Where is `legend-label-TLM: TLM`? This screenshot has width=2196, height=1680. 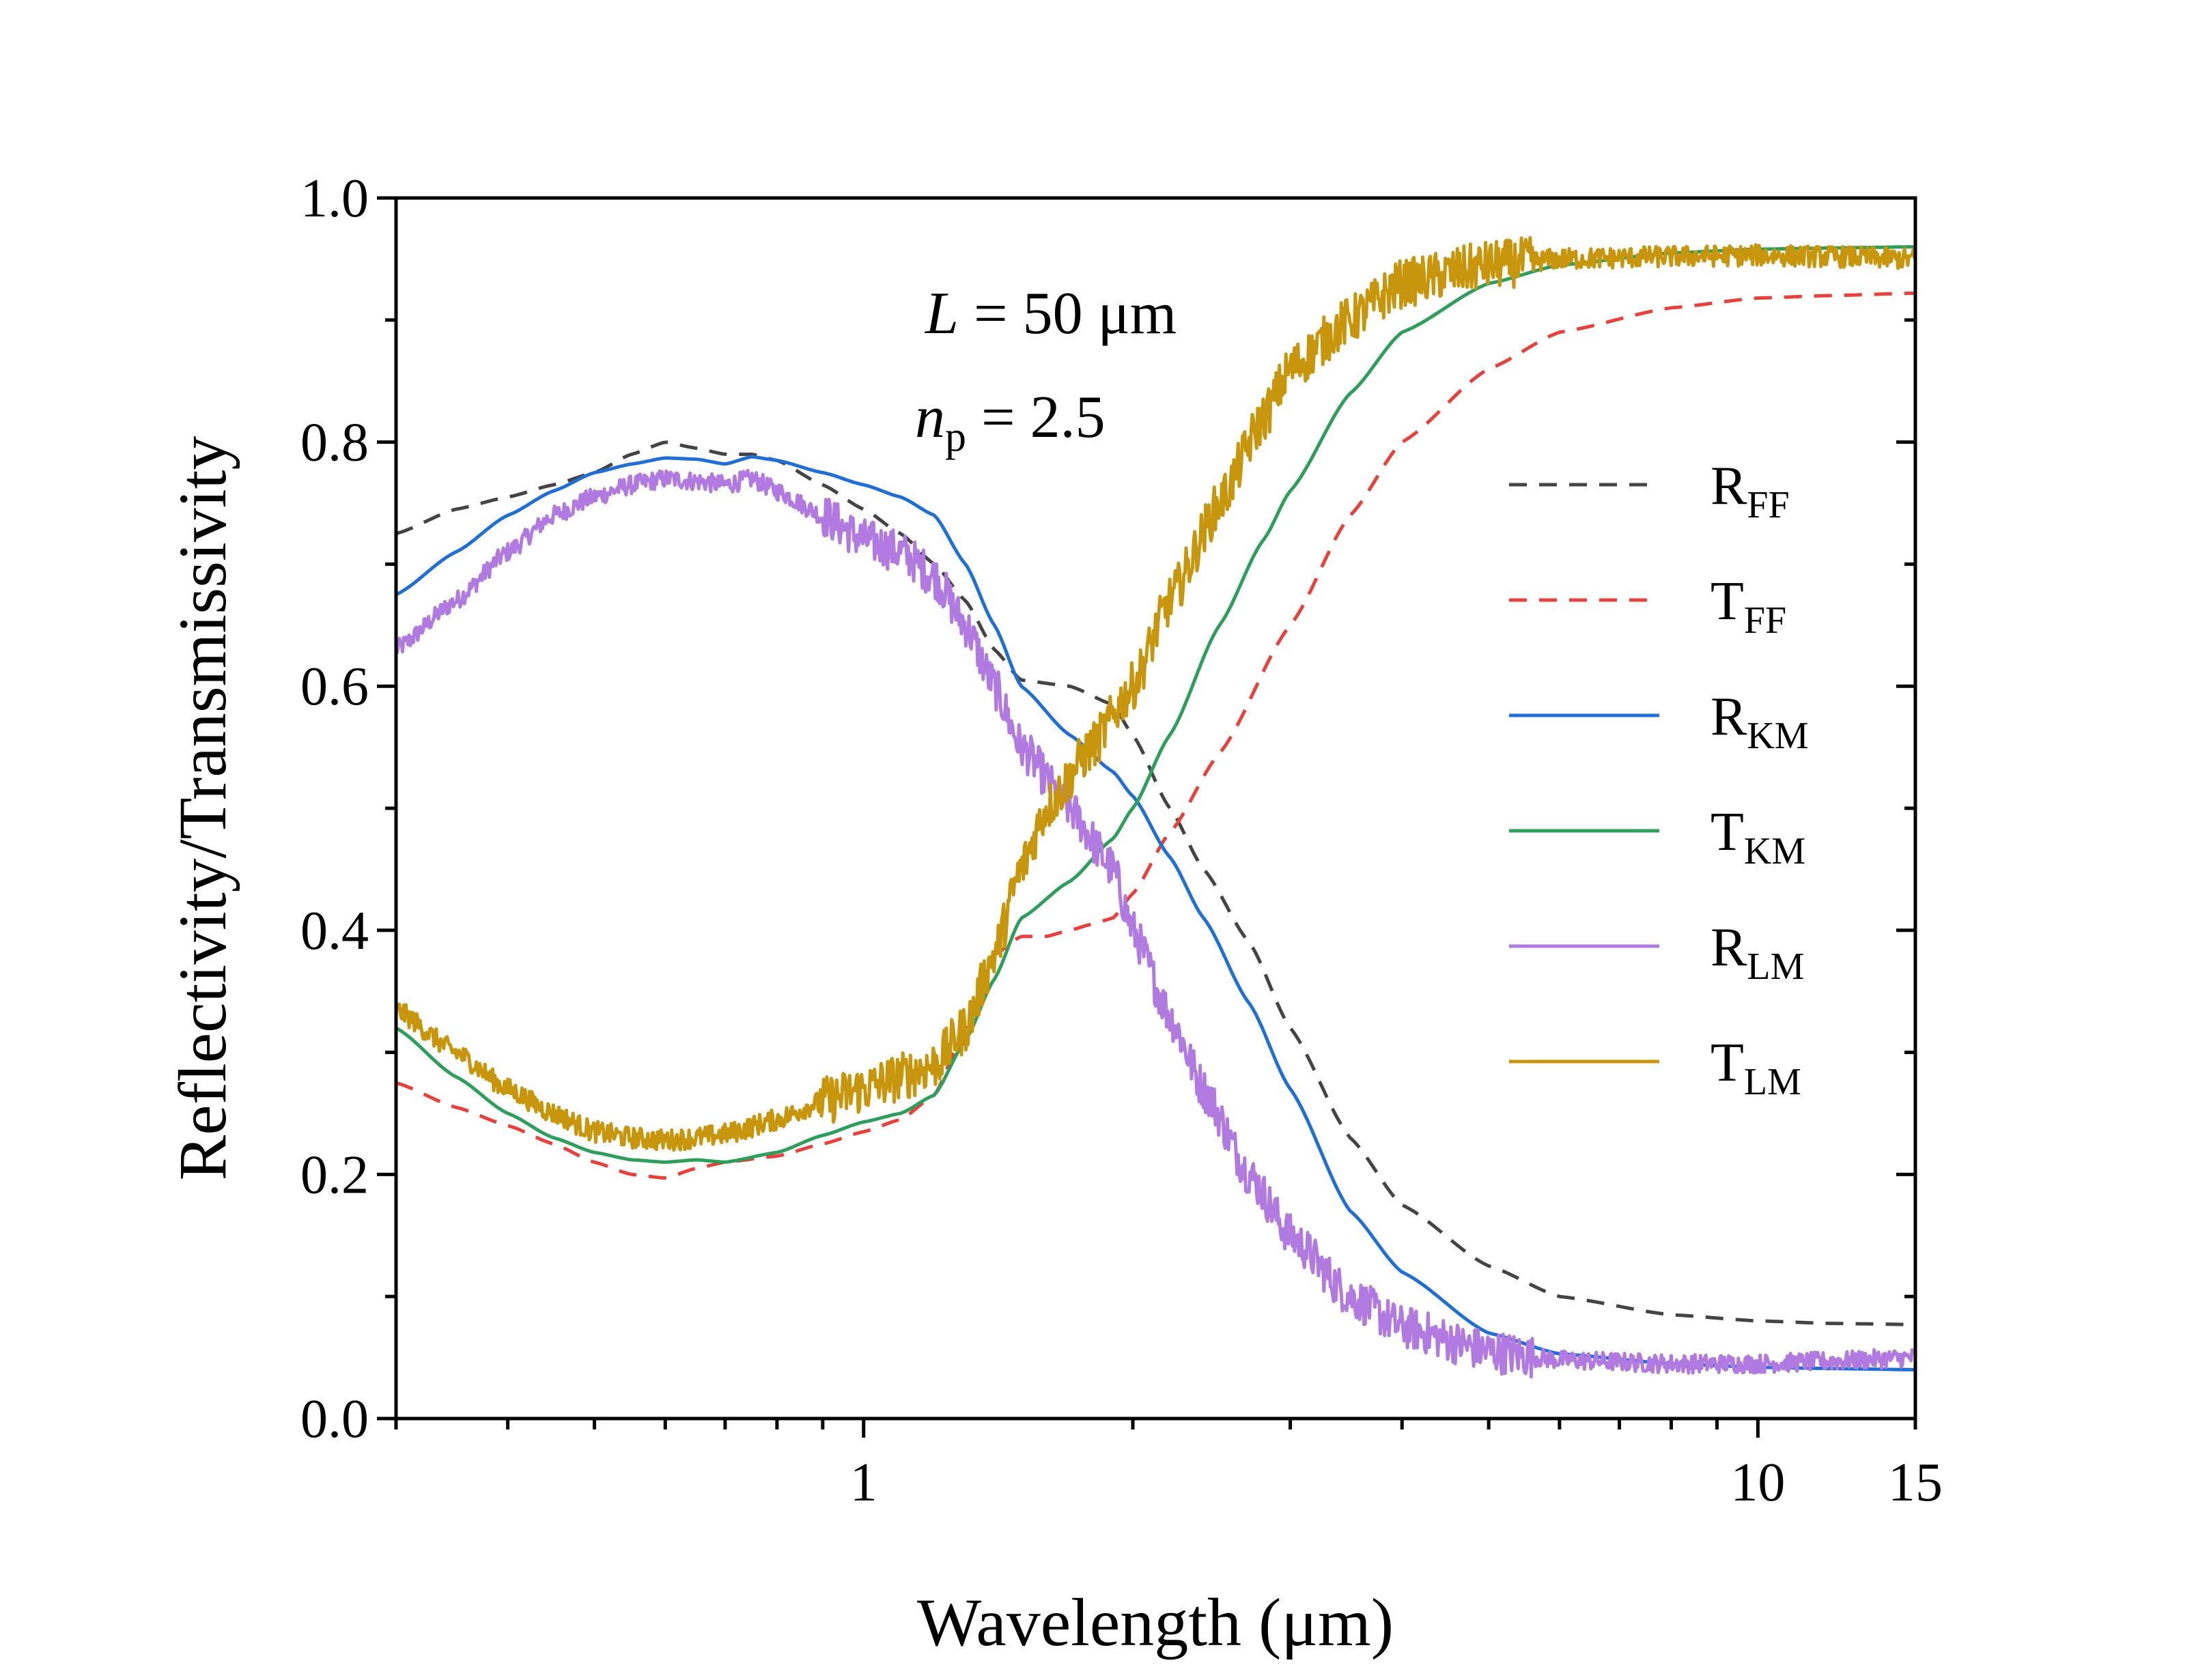
legend-label-TLM: TLM is located at coordinates (1756, 1068).